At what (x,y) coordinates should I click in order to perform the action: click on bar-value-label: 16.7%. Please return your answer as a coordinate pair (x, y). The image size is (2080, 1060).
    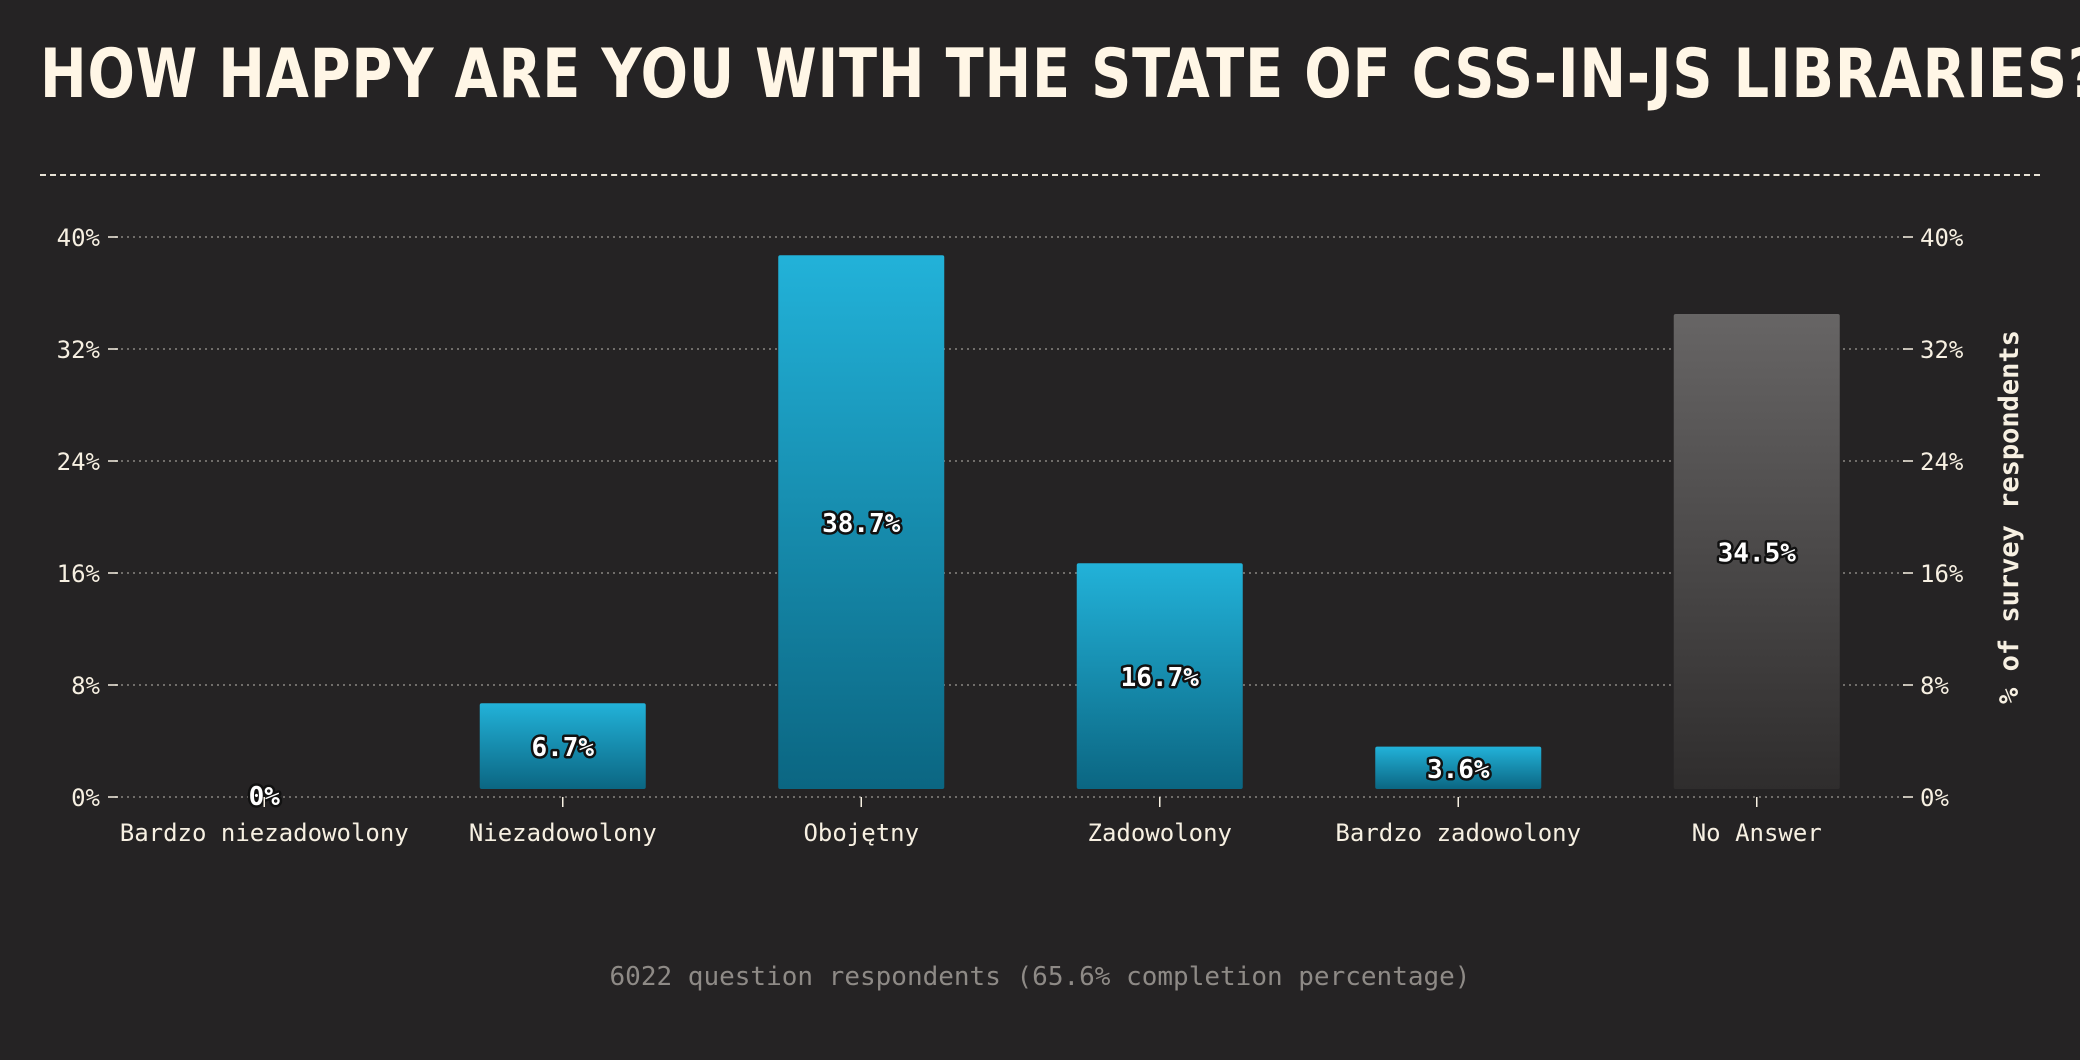
    Looking at the image, I should click on (1160, 678).